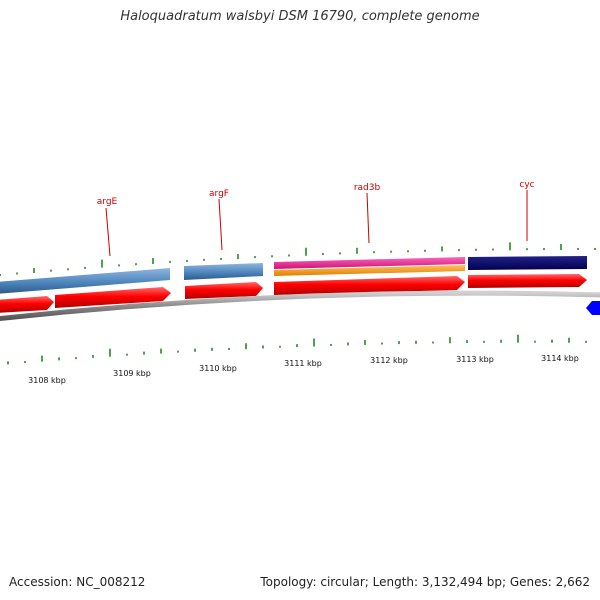 The height and width of the screenshot is (600, 600). What do you see at coordinates (85, 281) in the screenshot?
I see `gene-bar-arge` at bounding box center [85, 281].